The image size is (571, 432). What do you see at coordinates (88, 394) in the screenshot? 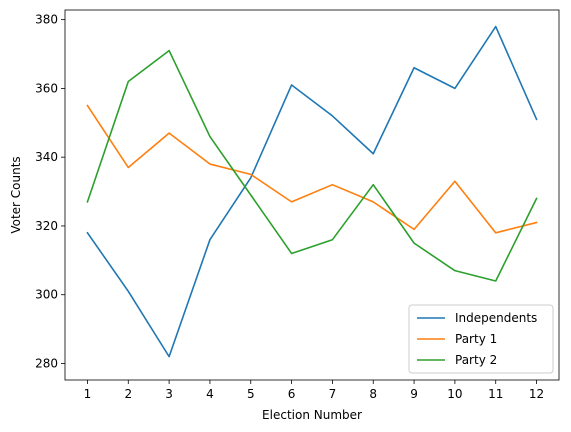
I see `x-tick-label: 1` at bounding box center [88, 394].